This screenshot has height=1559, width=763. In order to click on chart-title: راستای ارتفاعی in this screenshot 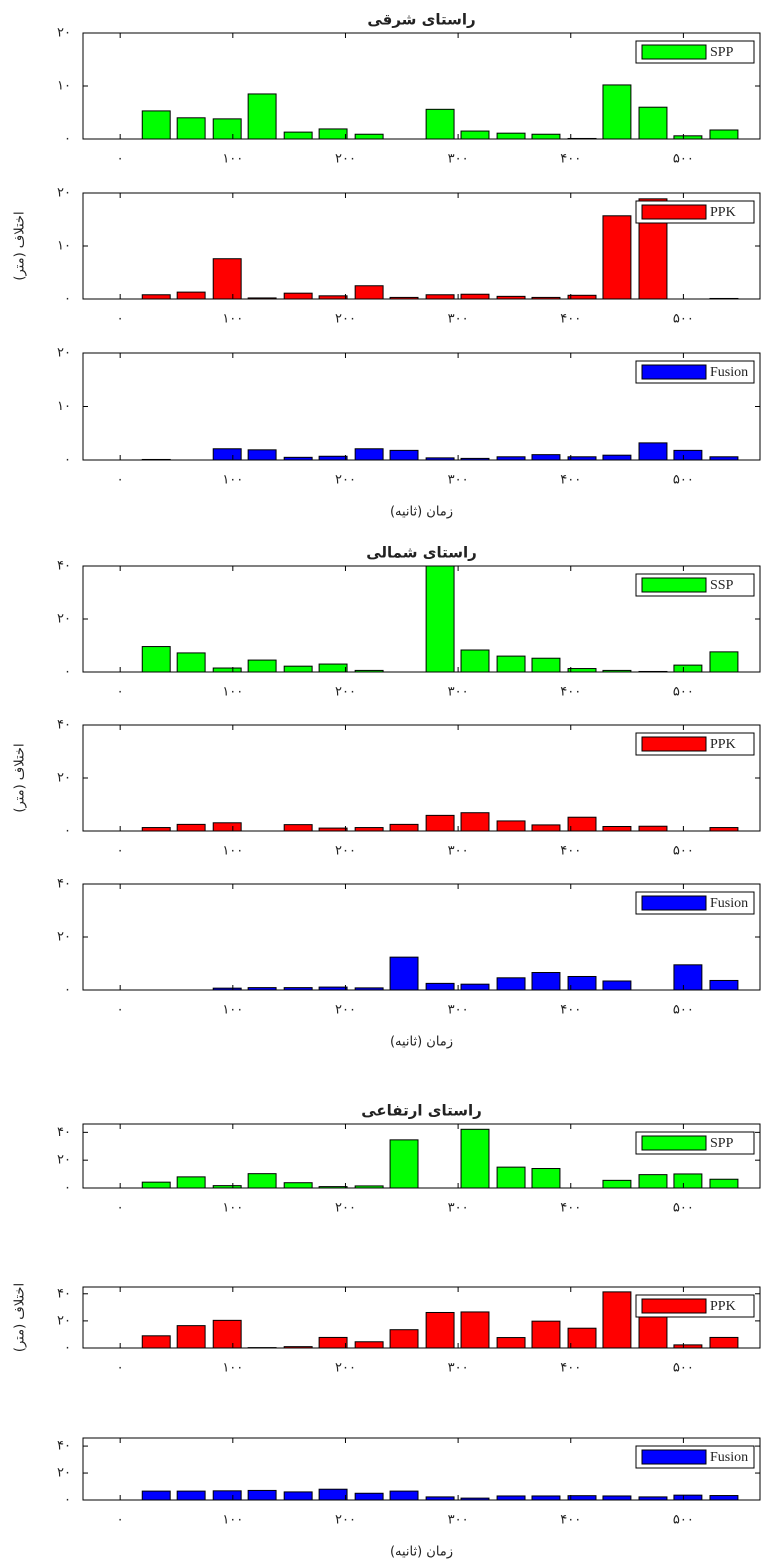, I will do `click(421, 1111)`.